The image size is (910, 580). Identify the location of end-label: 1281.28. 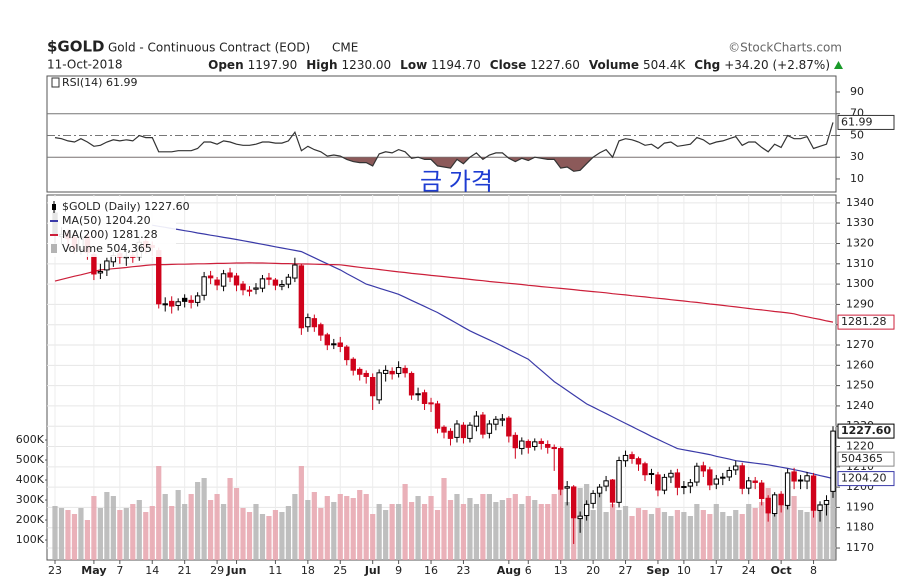
(864, 321).